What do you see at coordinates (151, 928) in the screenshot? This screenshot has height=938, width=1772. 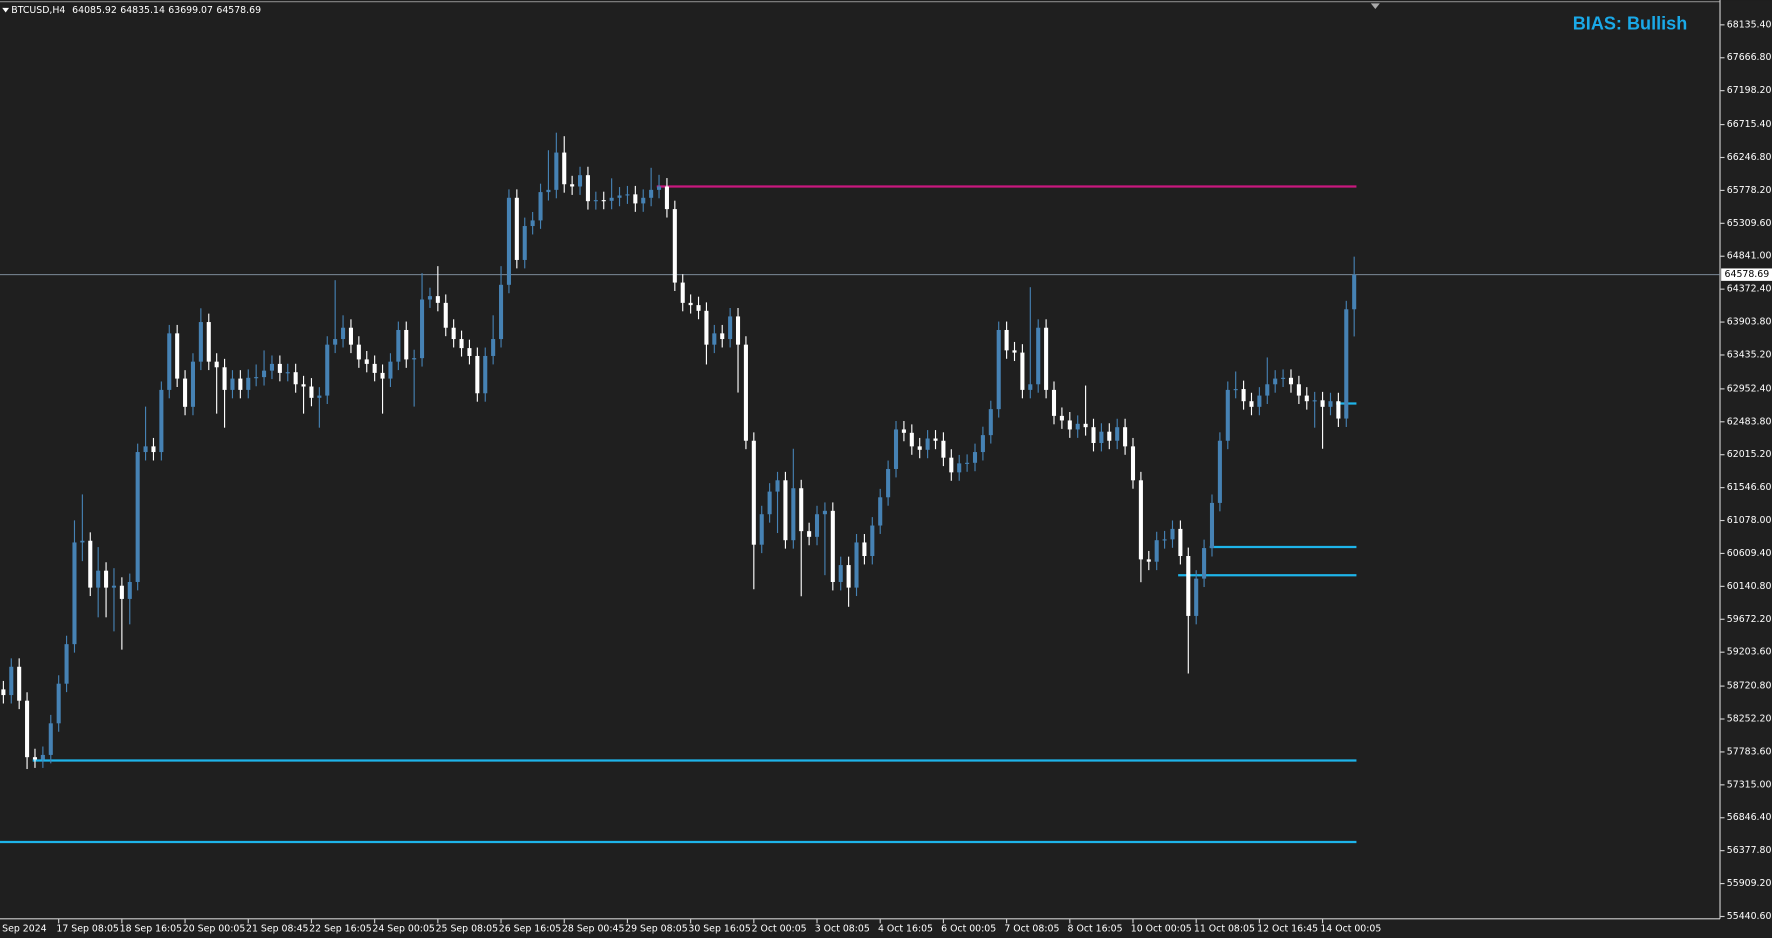 I see `x-tick-label: 18 Sep 16:05` at bounding box center [151, 928].